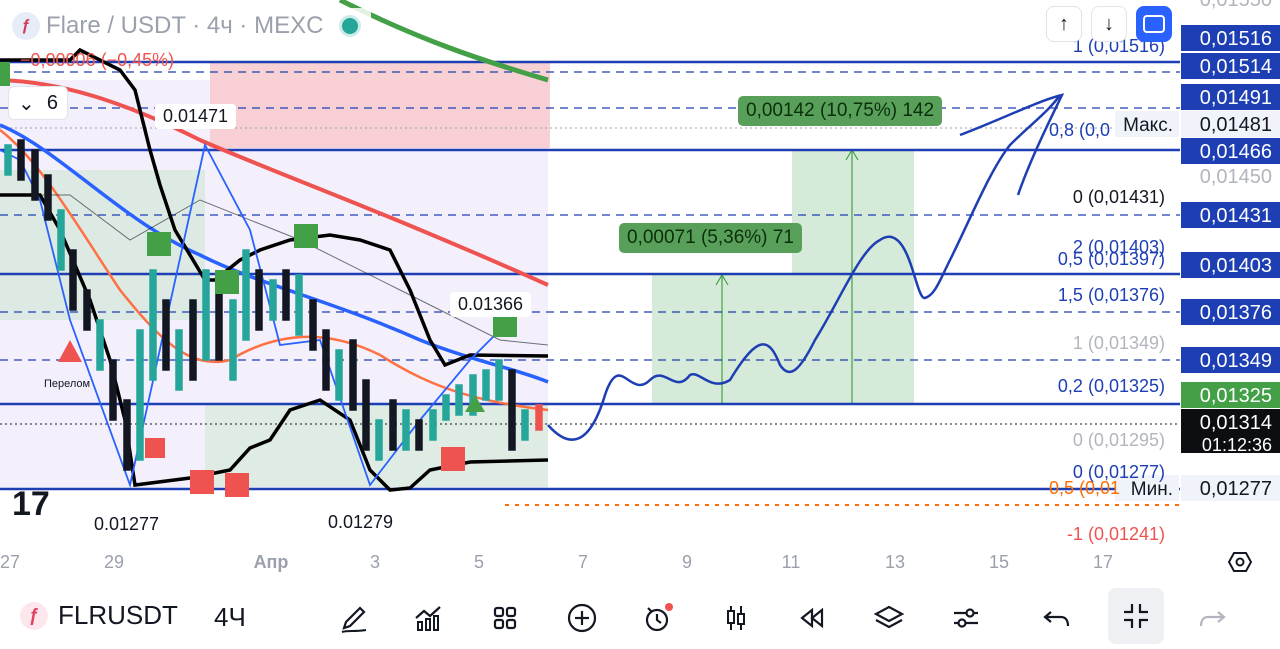 This screenshot has width=1280, height=649. I want to click on price-tag-label: Мин., so click(1152, 489).